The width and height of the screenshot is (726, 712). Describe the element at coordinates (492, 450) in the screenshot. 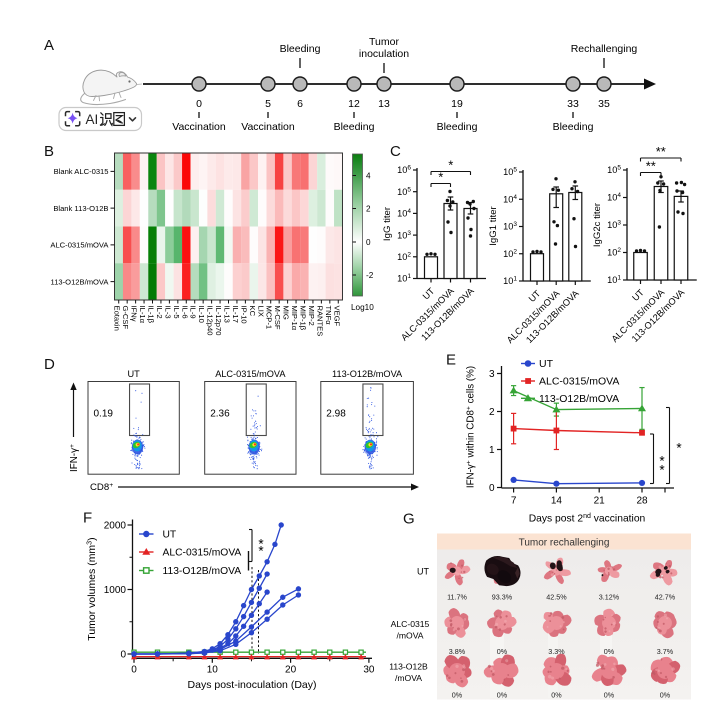

I see `svg-text: 1` at that location.